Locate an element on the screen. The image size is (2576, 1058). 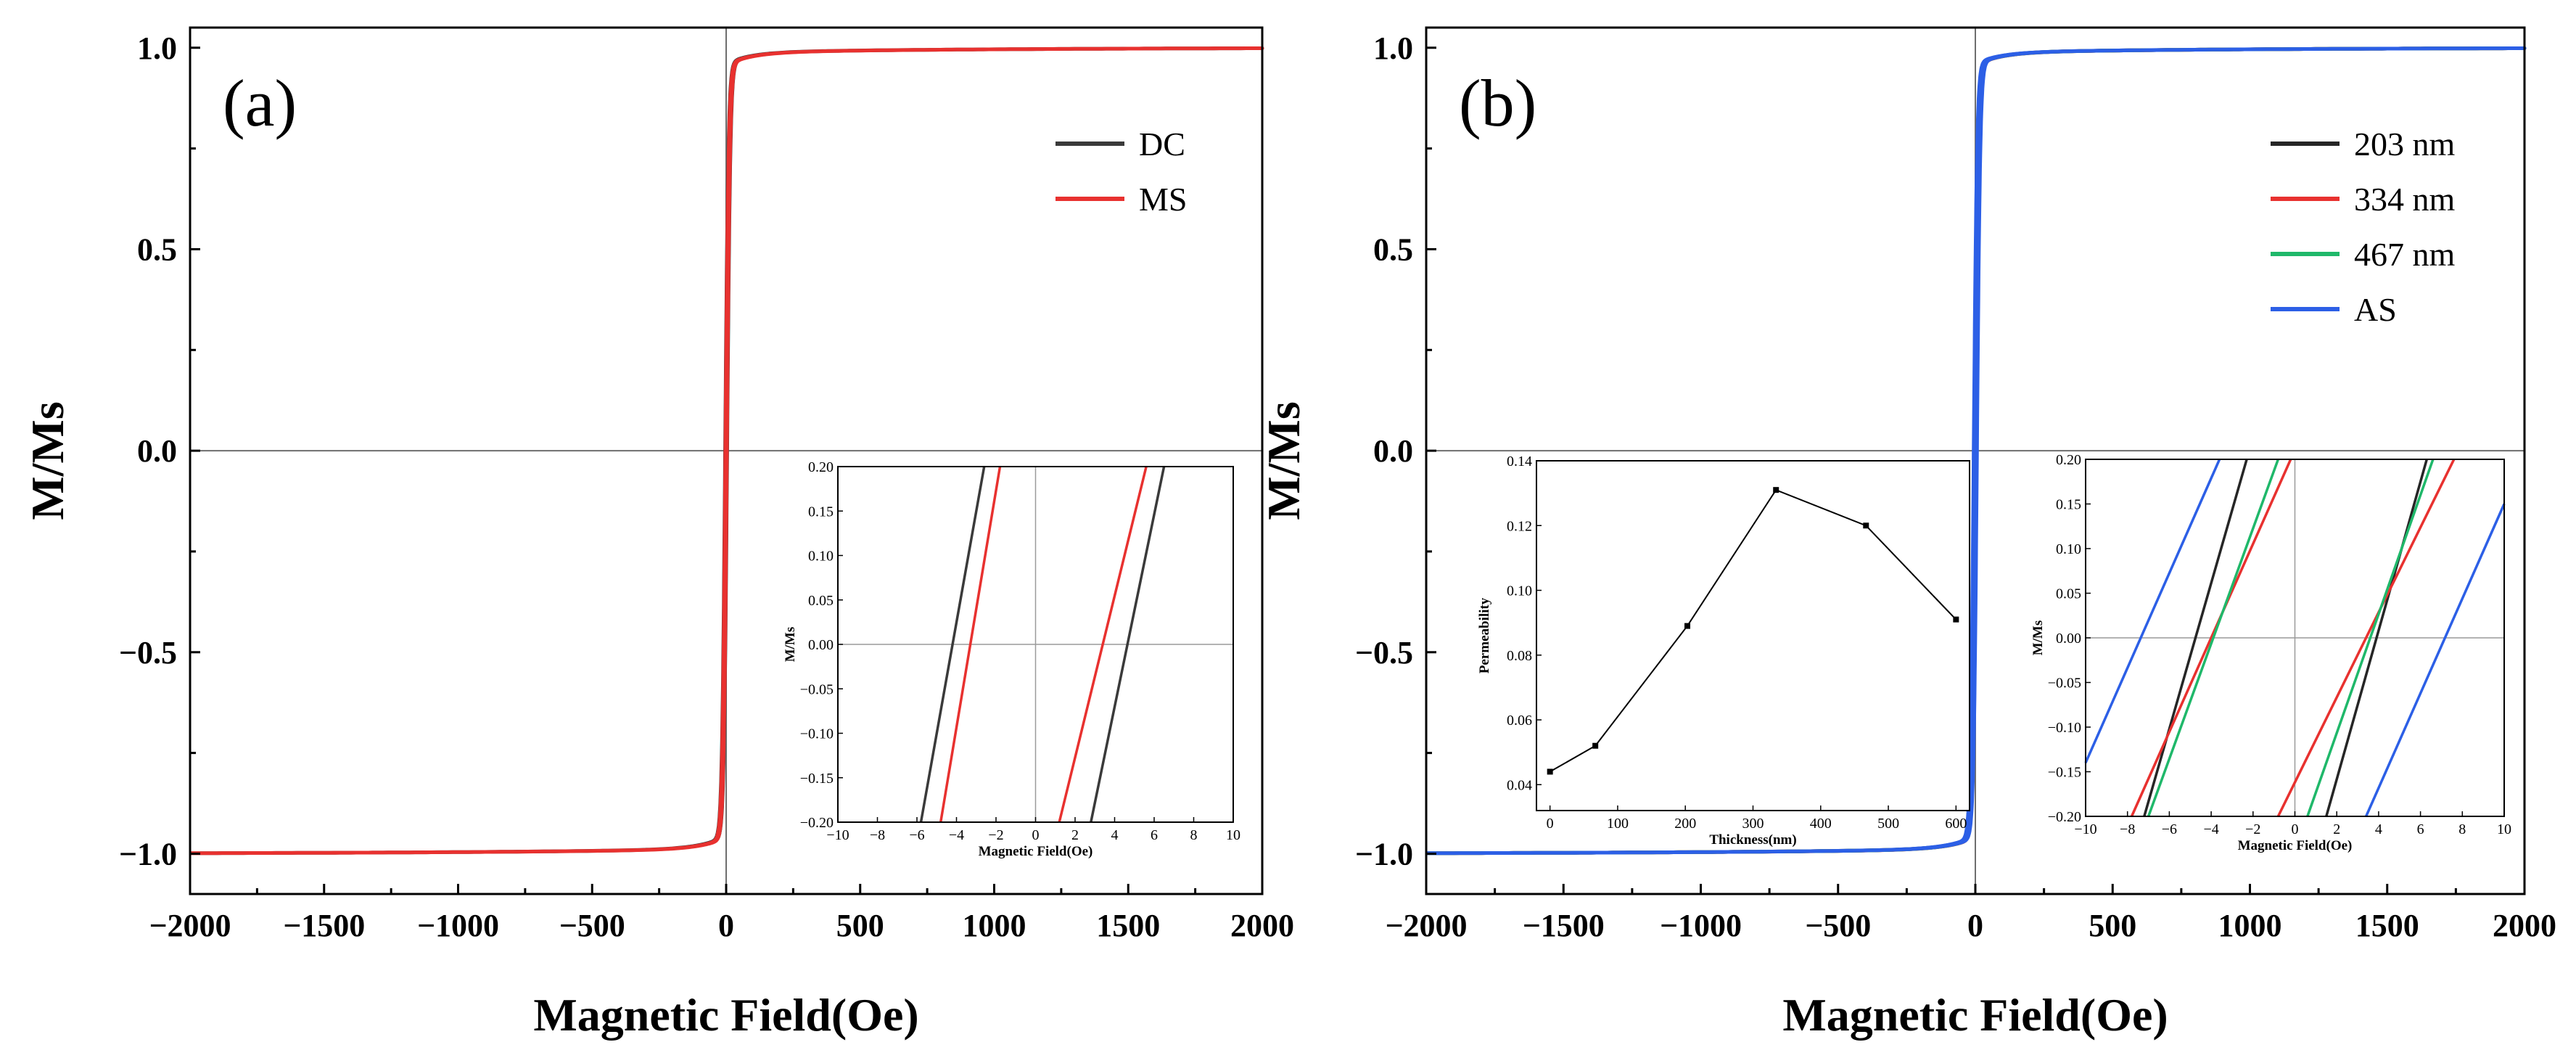
inset-x-tick-label: 300 is located at coordinates (1753, 824).